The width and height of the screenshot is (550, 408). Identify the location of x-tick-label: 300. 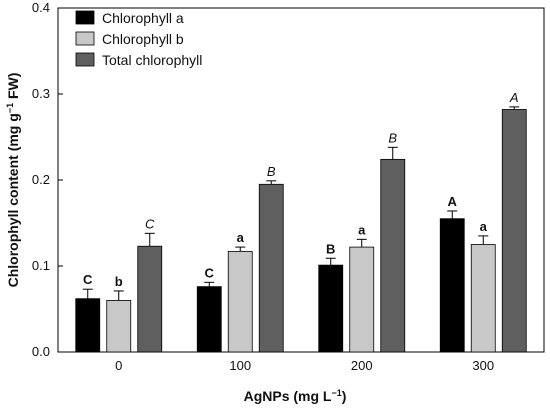
(483, 365).